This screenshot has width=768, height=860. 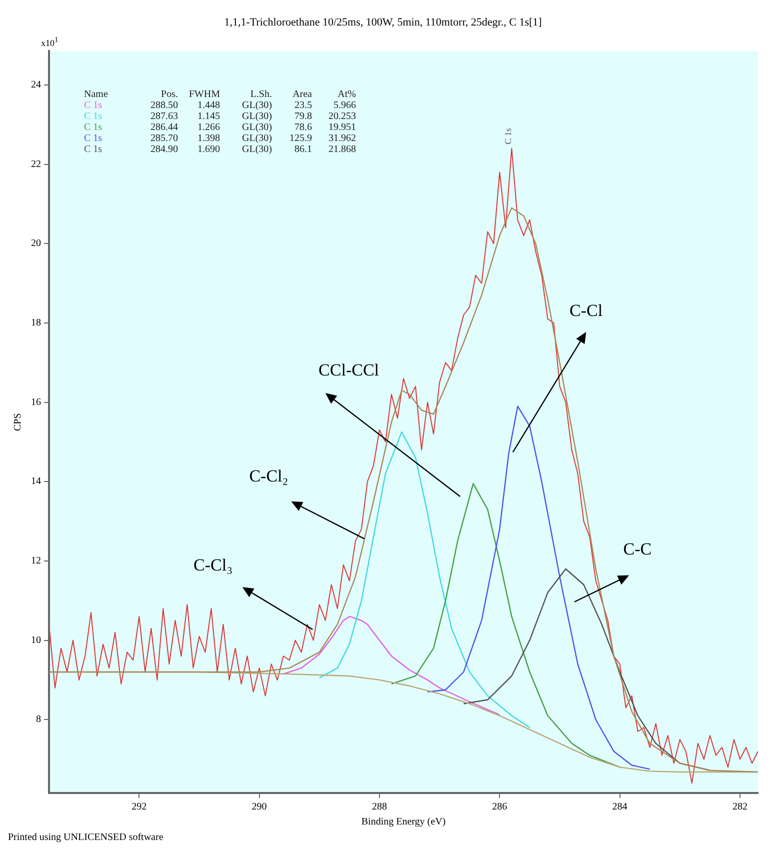 I want to click on annotation: C-Cl, so click(x=586, y=310).